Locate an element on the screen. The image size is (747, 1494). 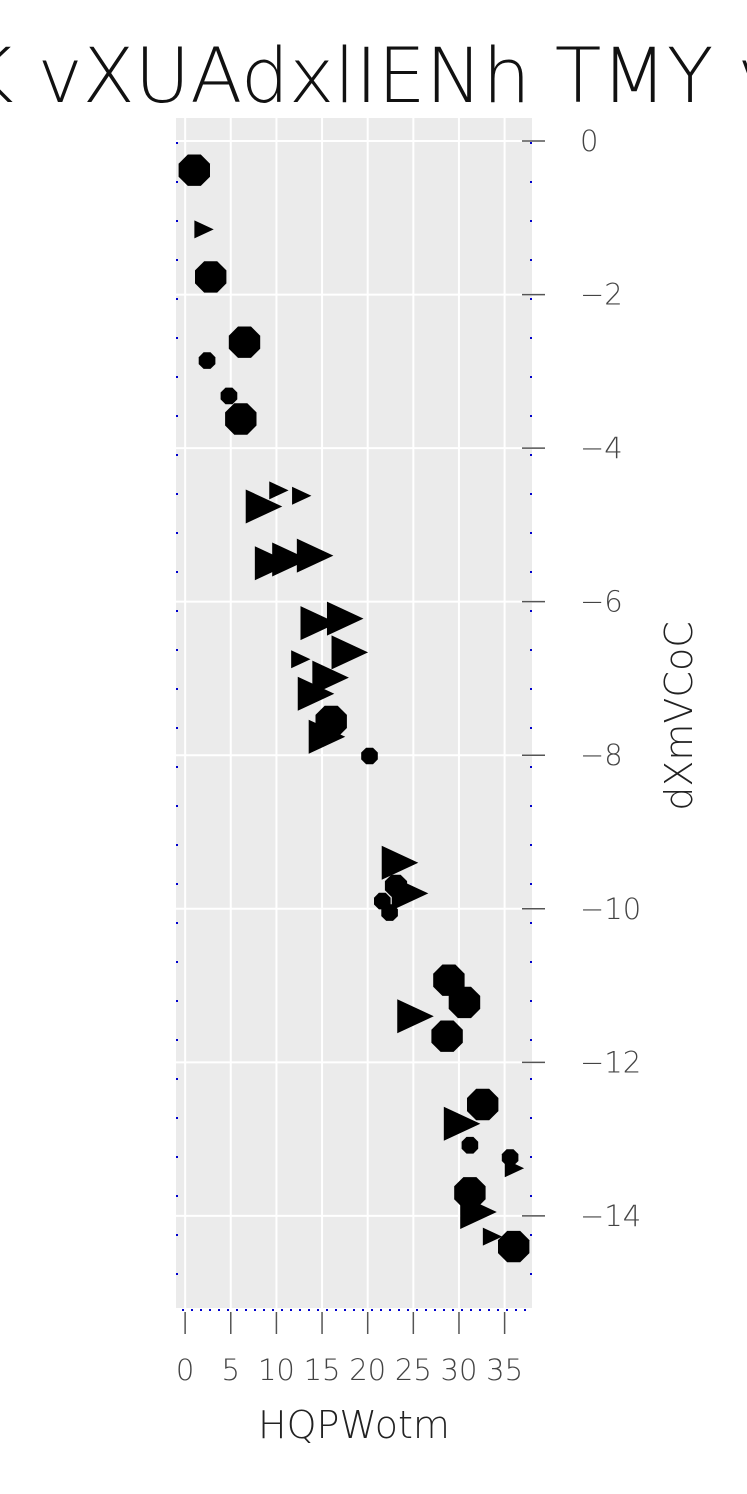
x-tick-label: 0 is located at coordinates (185, 1370).